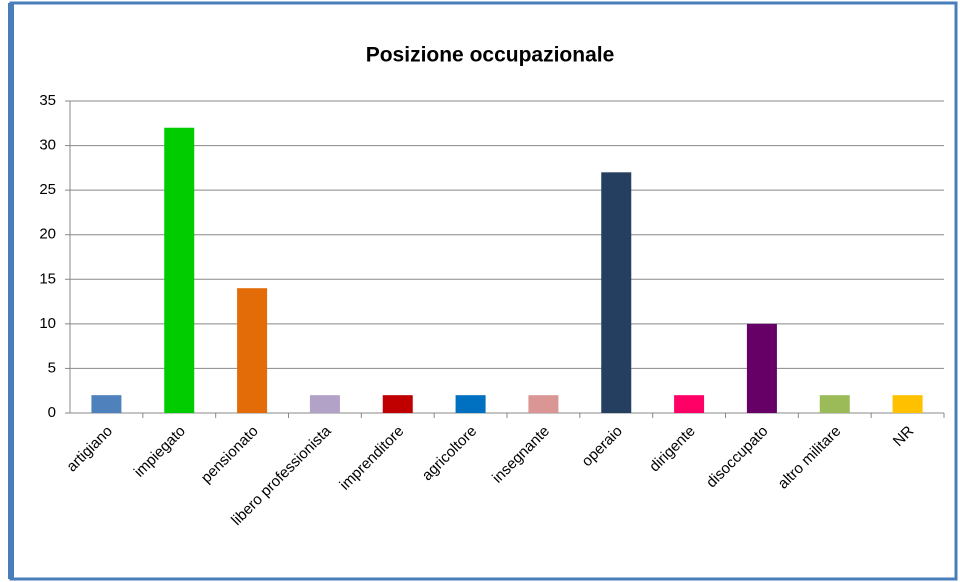 The image size is (960, 582). Describe the element at coordinates (47, 234) in the screenshot. I see `y-tick-label: 20` at that location.